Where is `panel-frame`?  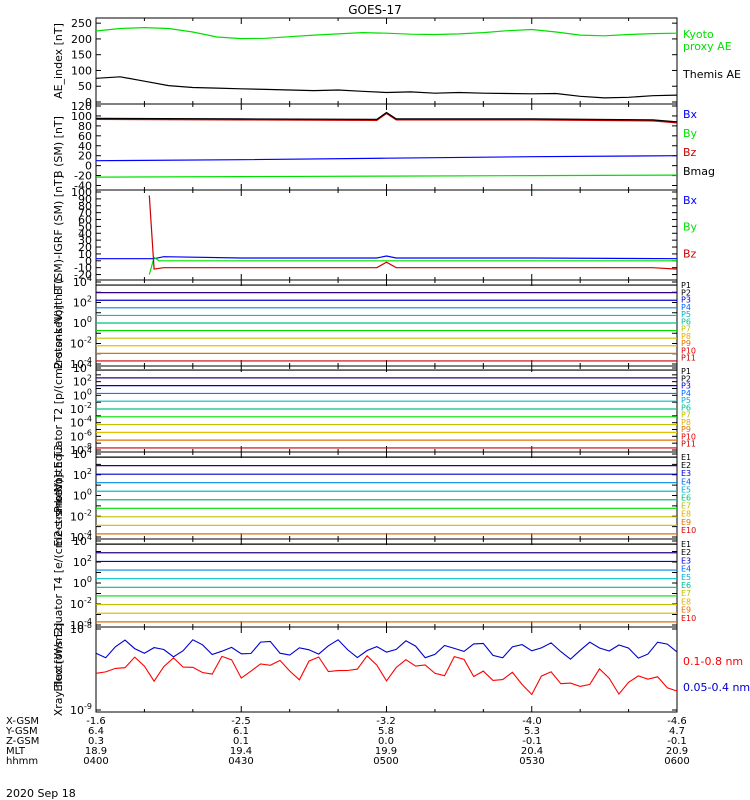
panel-frame is located at coordinates (386, 235).